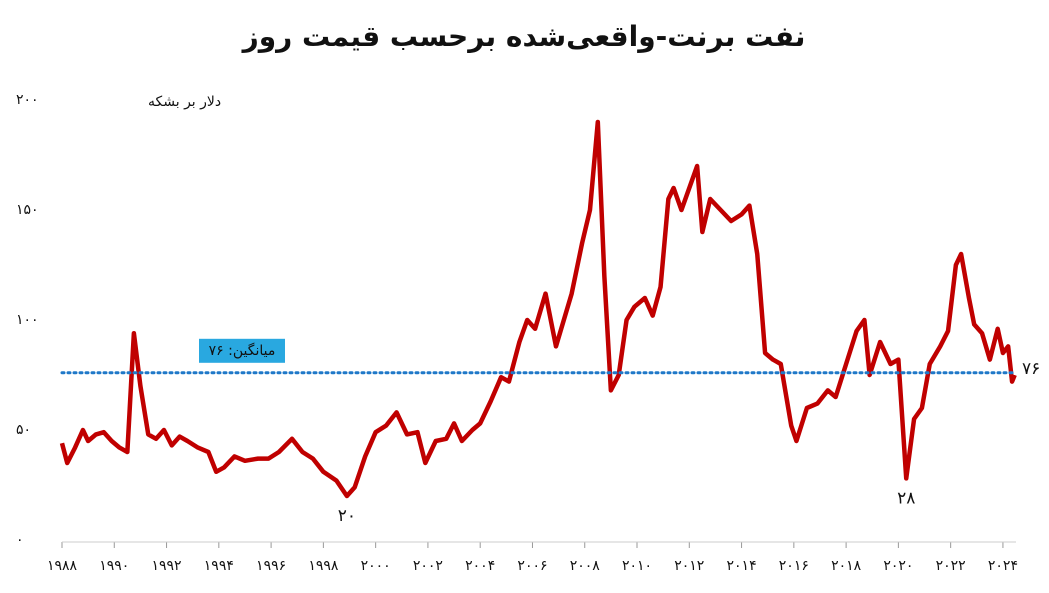 This screenshot has height=593, width=1049. I want to click on average-label: میانگین: ۷۶, so click(242, 350).